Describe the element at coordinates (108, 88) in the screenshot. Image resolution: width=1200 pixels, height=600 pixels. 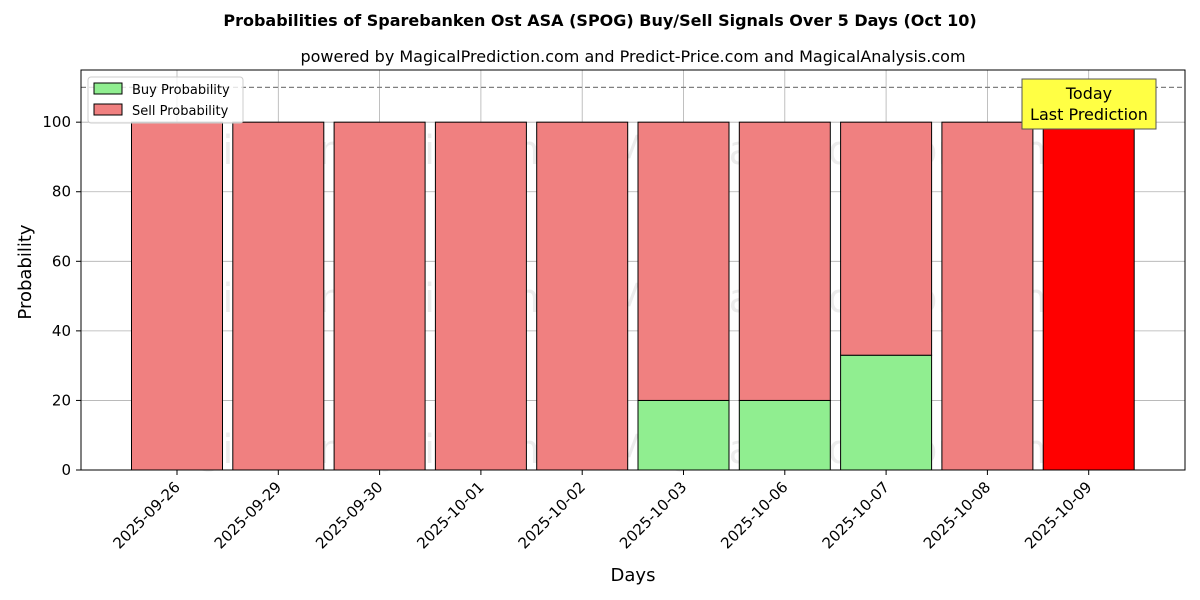
I see `legend-swatch-buy` at that location.